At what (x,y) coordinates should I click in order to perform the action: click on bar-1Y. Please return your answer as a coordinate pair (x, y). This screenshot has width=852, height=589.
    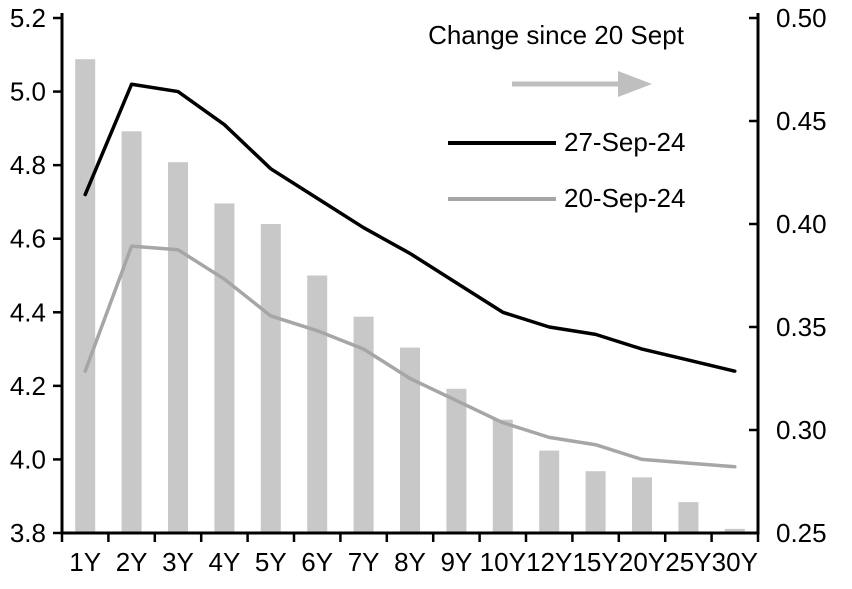
    Looking at the image, I should click on (85, 296).